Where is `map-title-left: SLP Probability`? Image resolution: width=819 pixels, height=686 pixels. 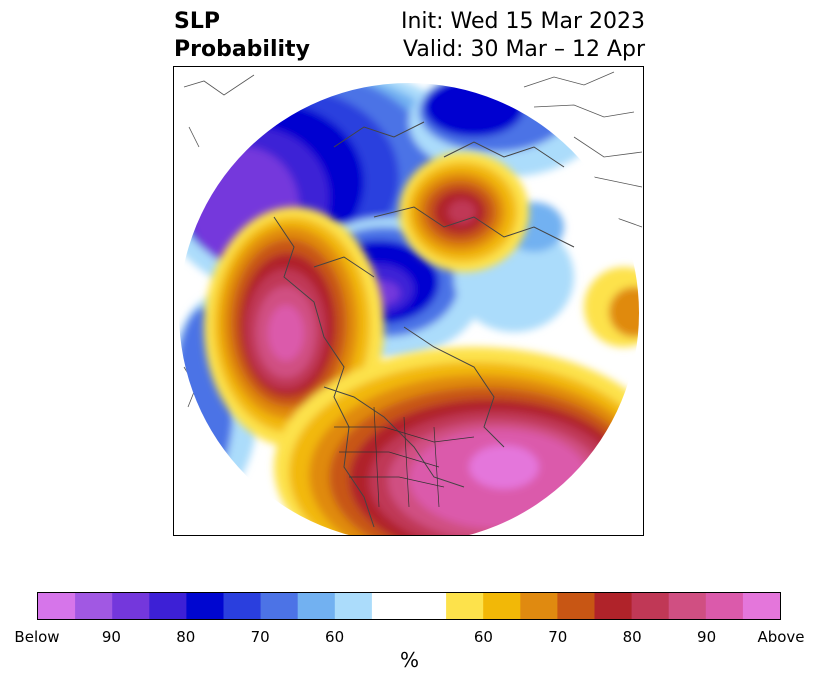 map-title-left: SLP Probability is located at coordinates (242, 36).